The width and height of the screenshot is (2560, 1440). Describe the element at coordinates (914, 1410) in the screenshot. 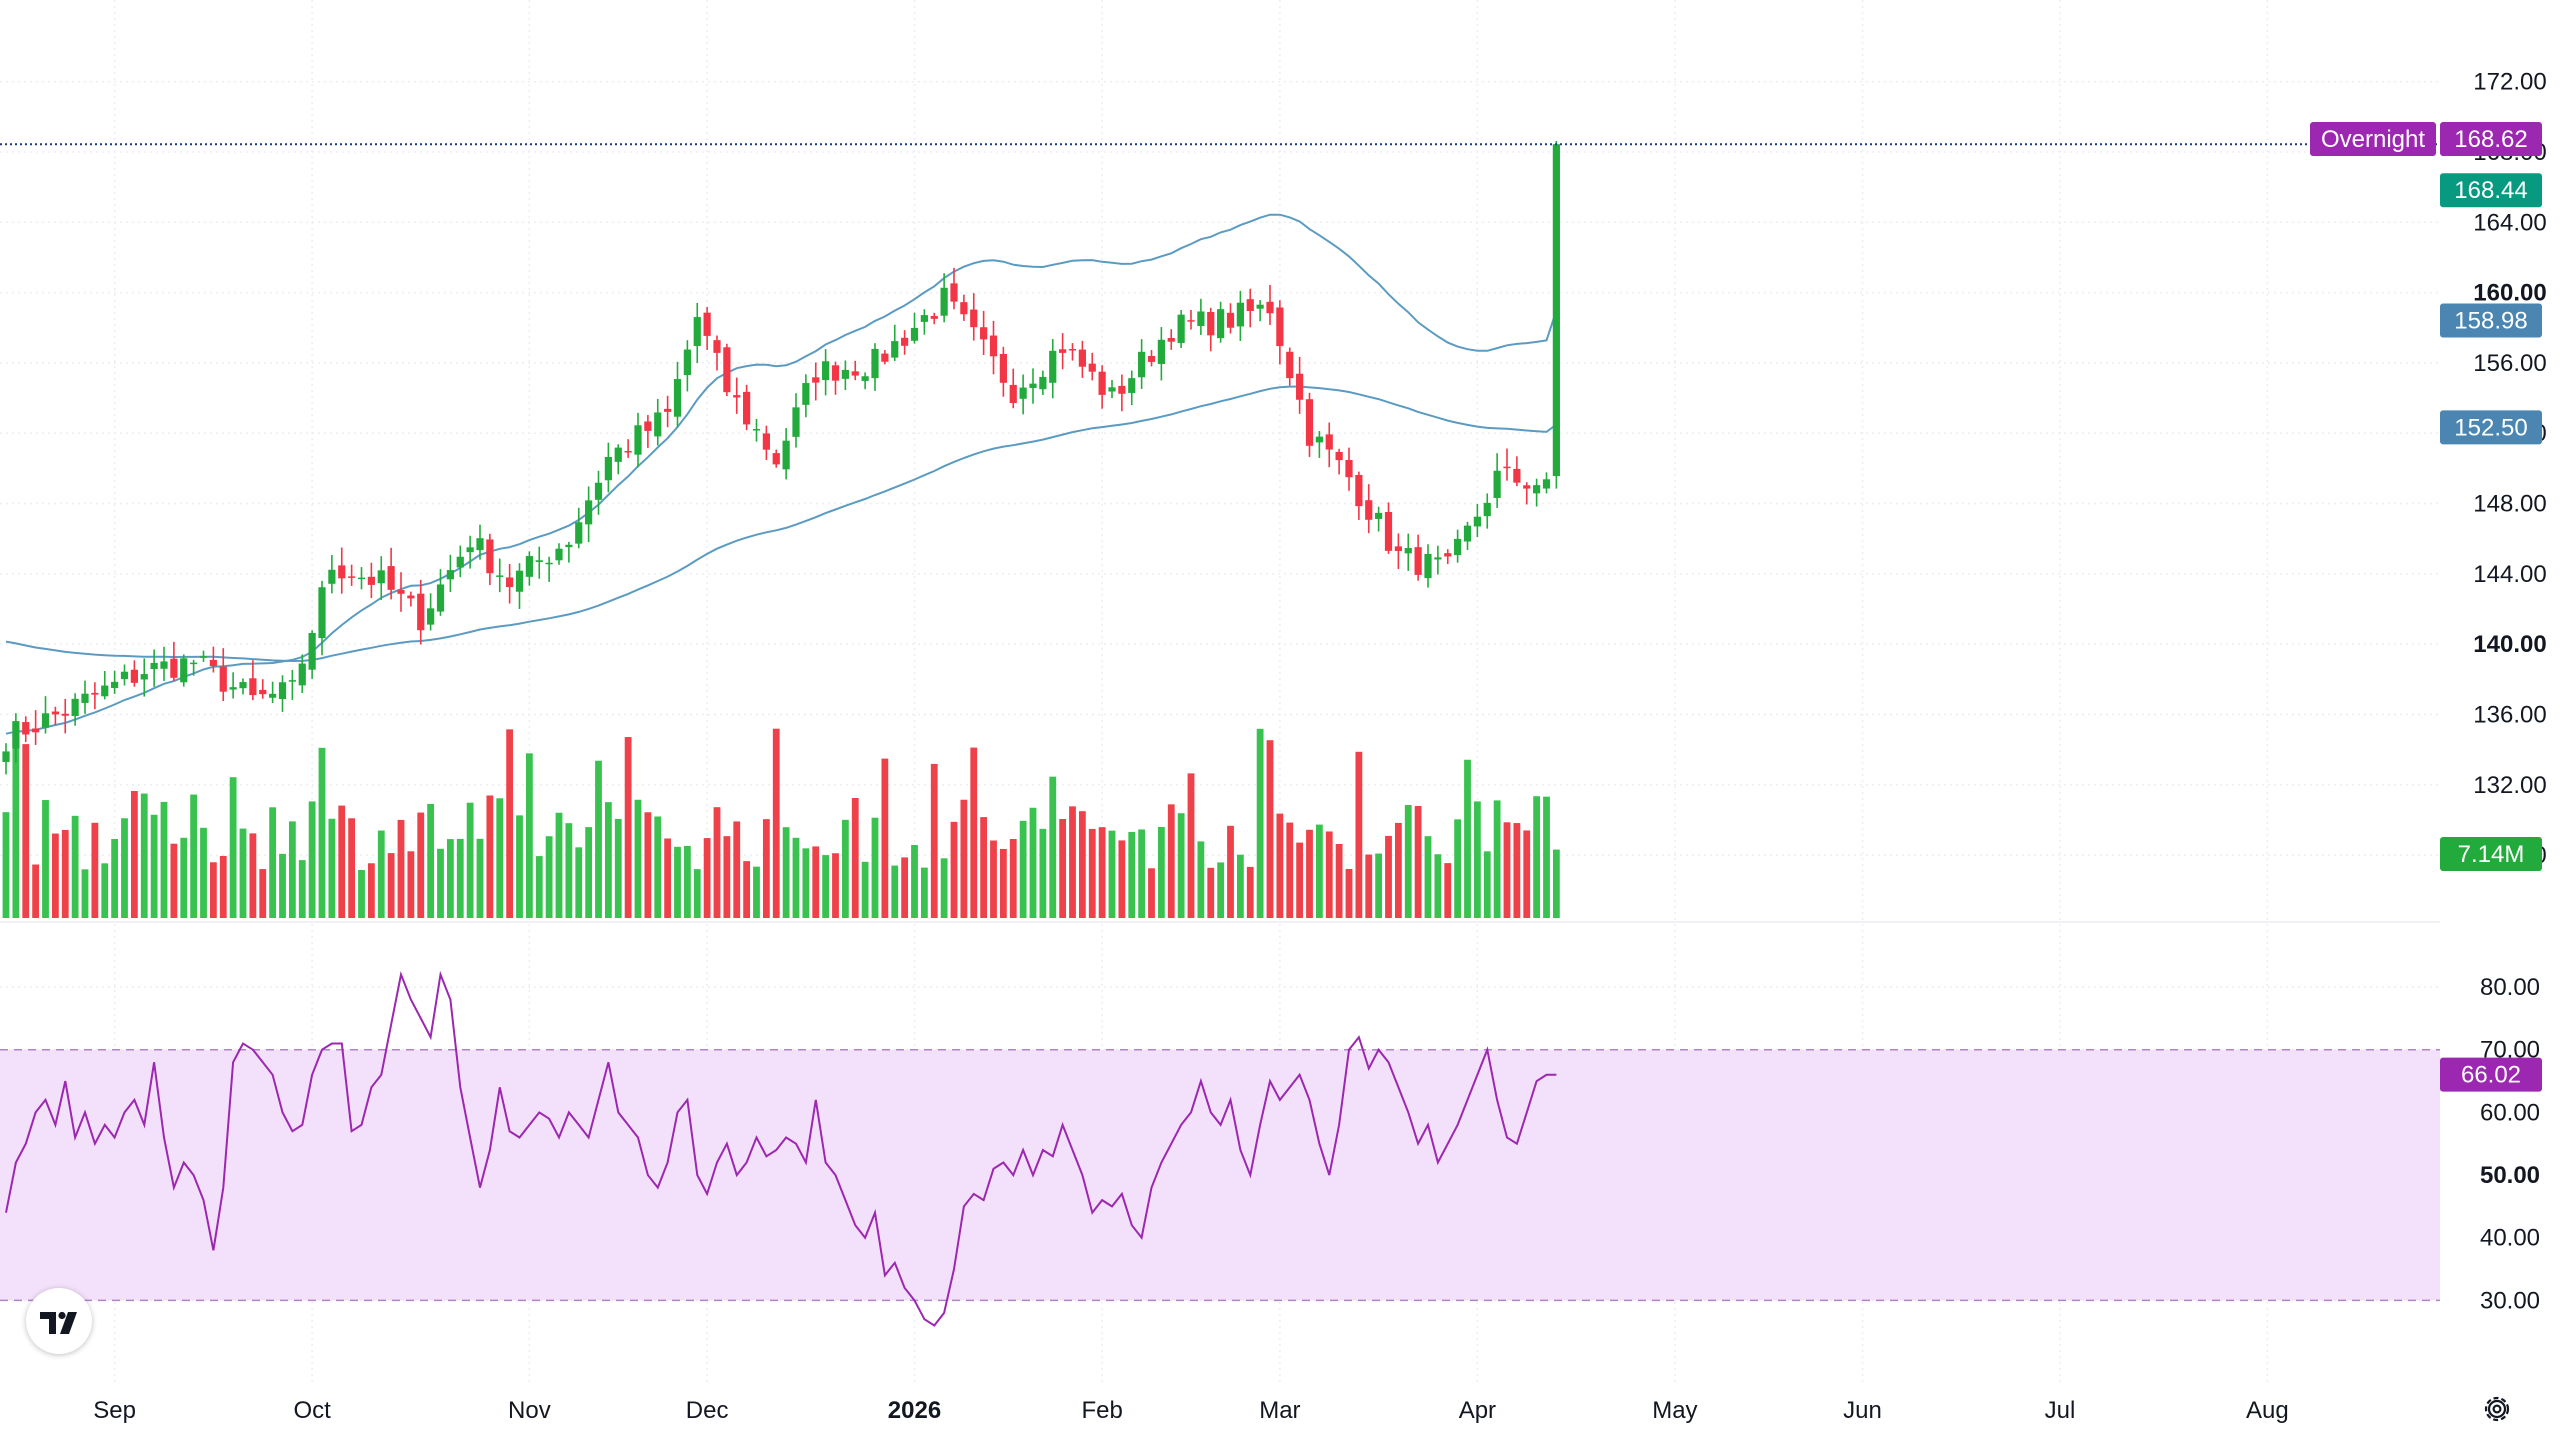

I see `time-tick-label: 2026` at that location.